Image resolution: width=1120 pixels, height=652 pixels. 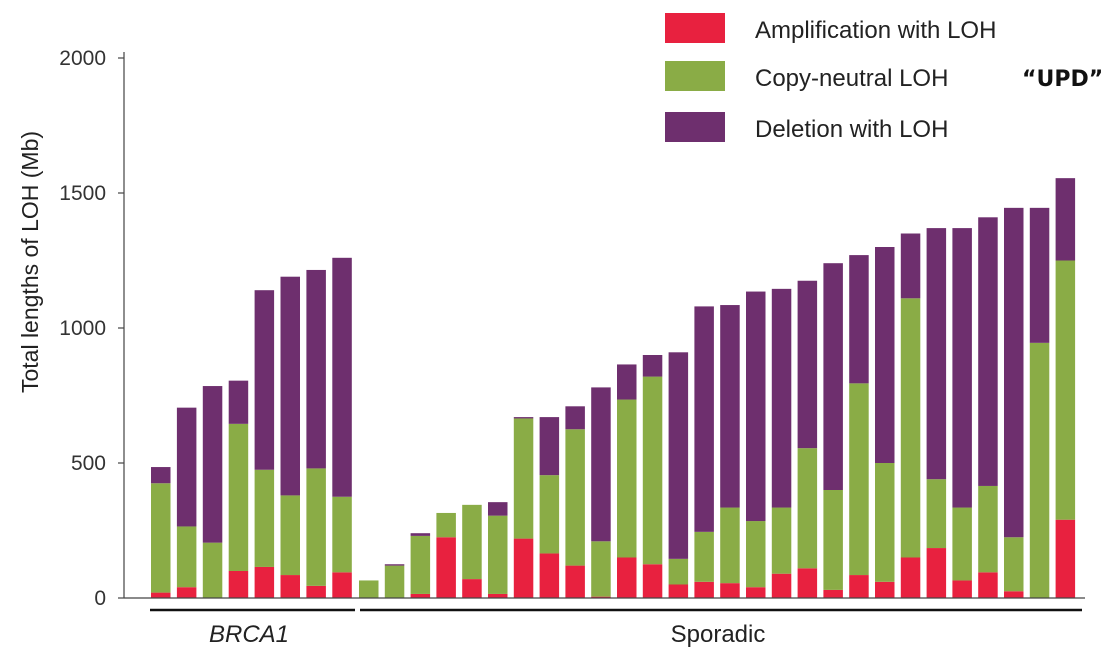 I want to click on y-axis-ticks: 0 500 1000 1500 2000, so click(x=91, y=328).